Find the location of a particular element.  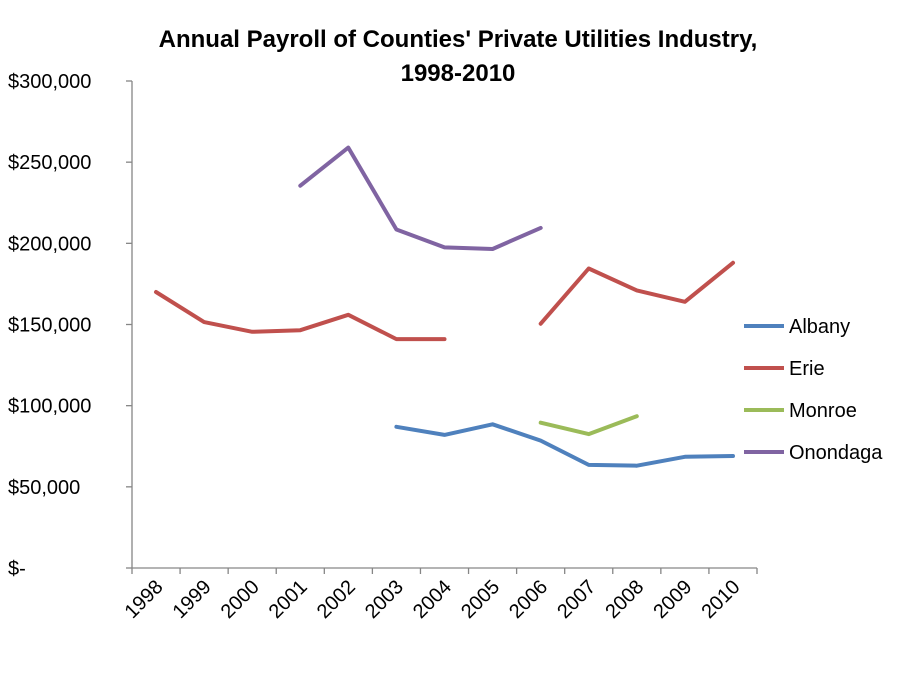

y-tick-label: $200,000 is located at coordinates (49, 244).